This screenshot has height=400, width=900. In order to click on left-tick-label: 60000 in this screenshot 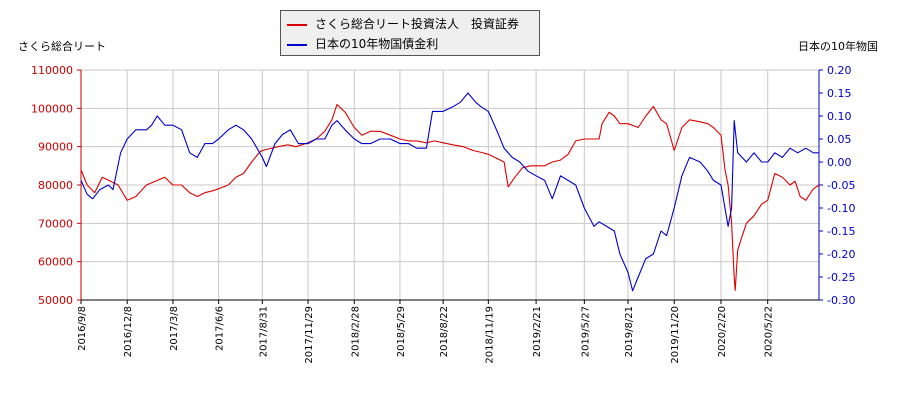, I will do `click(55, 262)`.